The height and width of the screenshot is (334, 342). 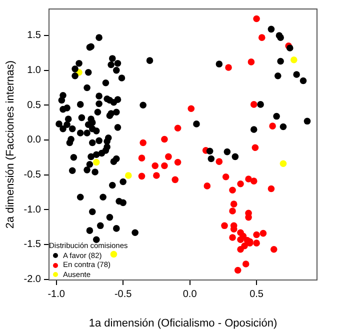 What do you see at coordinates (33, 210) in the screenshot?
I see `y-tick-label: -1.0` at bounding box center [33, 210].